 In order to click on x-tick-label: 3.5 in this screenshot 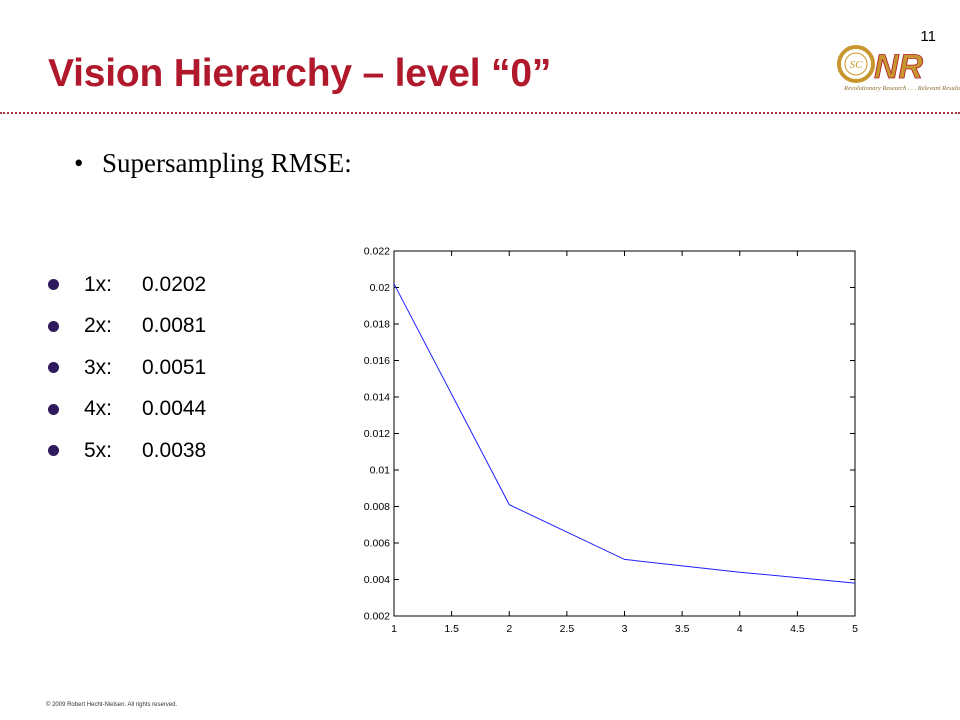, I will do `click(682, 629)`.